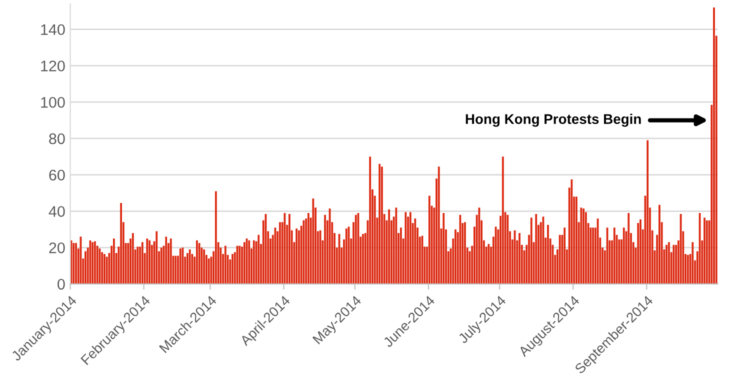  What do you see at coordinates (53, 30) in the screenshot?
I see `y-tick-label: 140` at bounding box center [53, 30].